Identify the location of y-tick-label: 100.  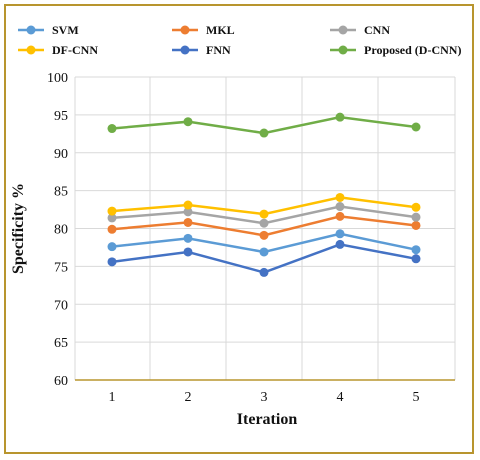
(57, 78).